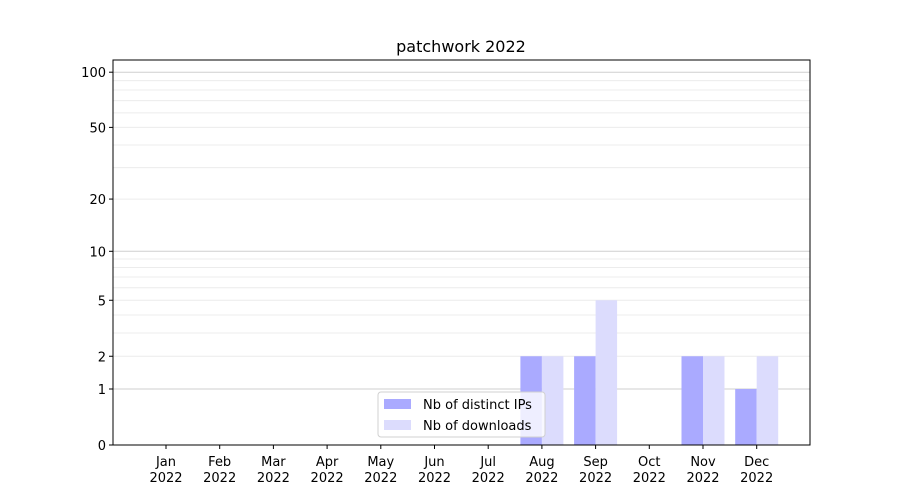  I want to click on x-tick-label-month: Oct, so click(649, 462).